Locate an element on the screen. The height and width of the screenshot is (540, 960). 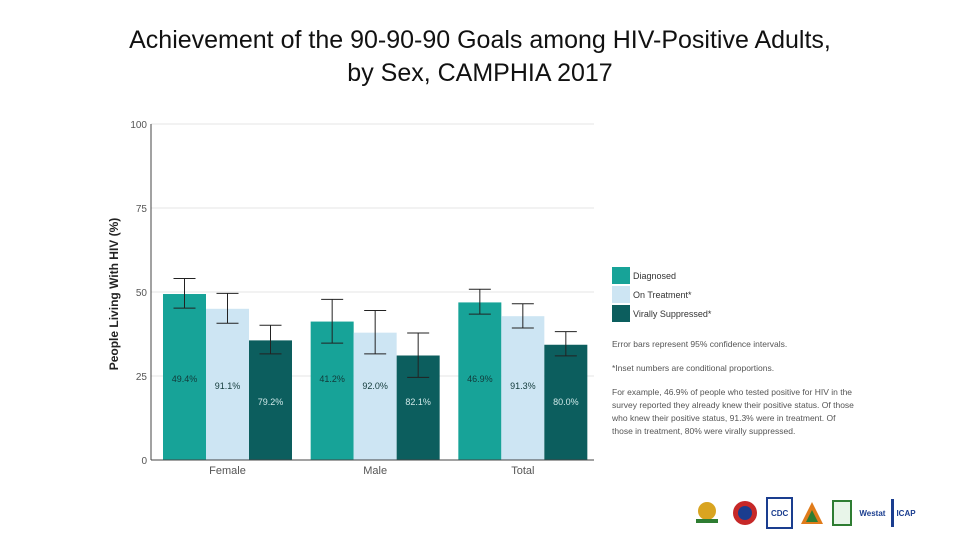
shield-logo is located at coordinates (842, 513).